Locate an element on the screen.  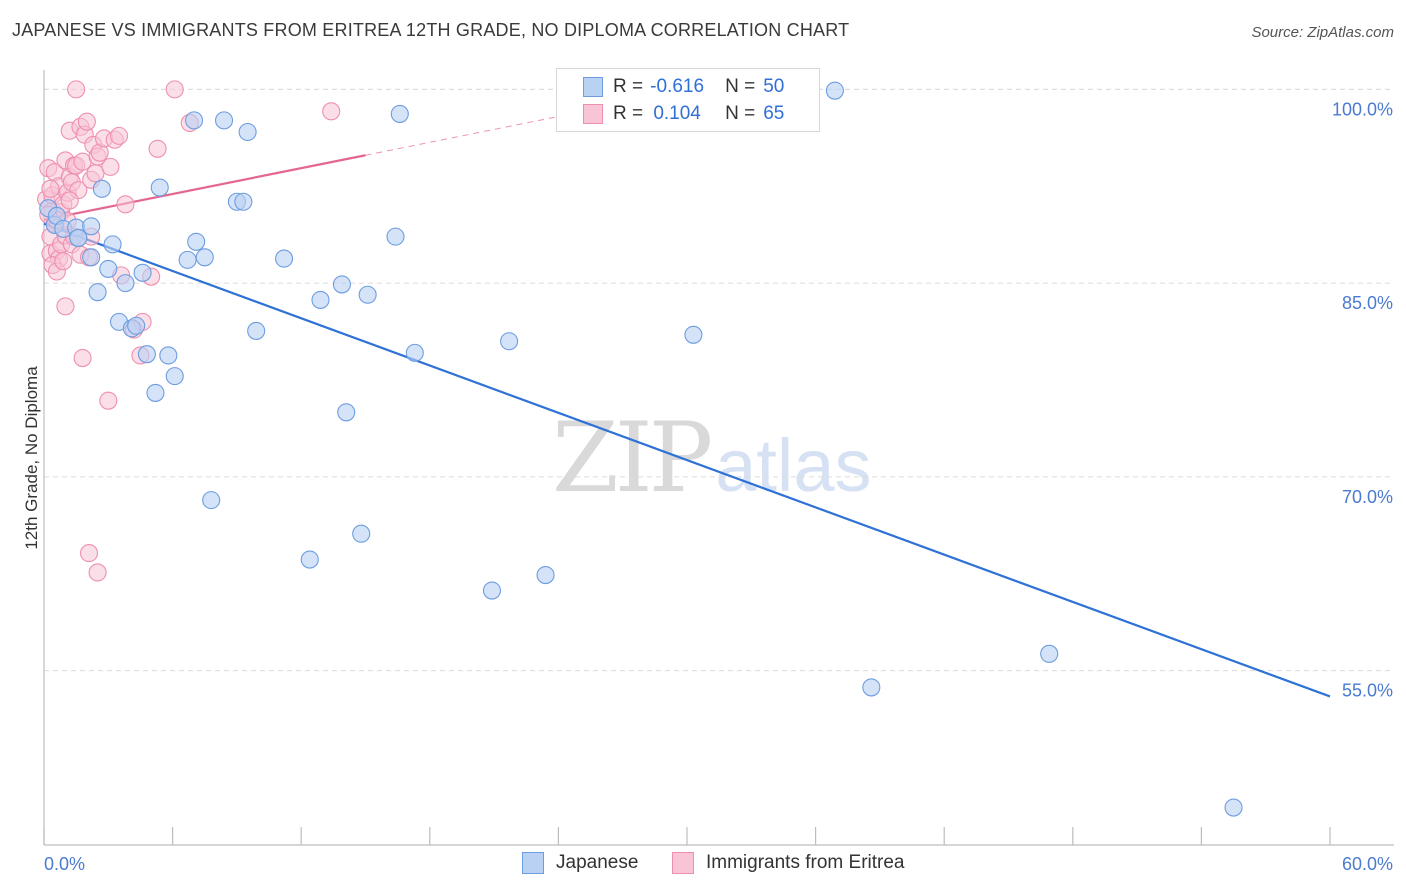
eritrea-trendline-extension is located at coordinates (462, 136).